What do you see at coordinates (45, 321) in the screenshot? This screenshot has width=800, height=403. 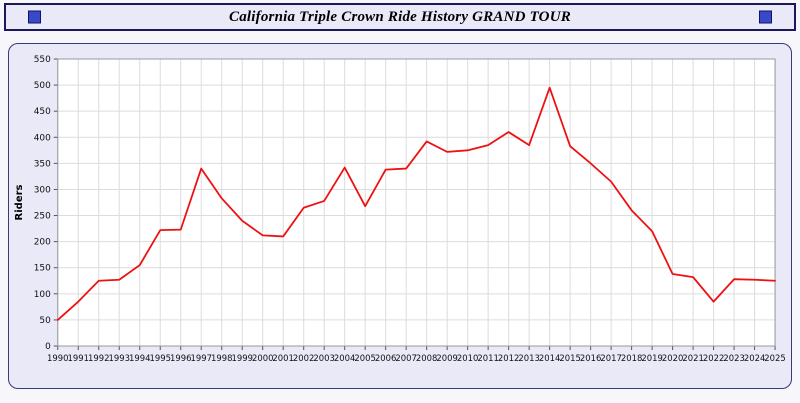 I see `svg-text: 50` at bounding box center [45, 321].